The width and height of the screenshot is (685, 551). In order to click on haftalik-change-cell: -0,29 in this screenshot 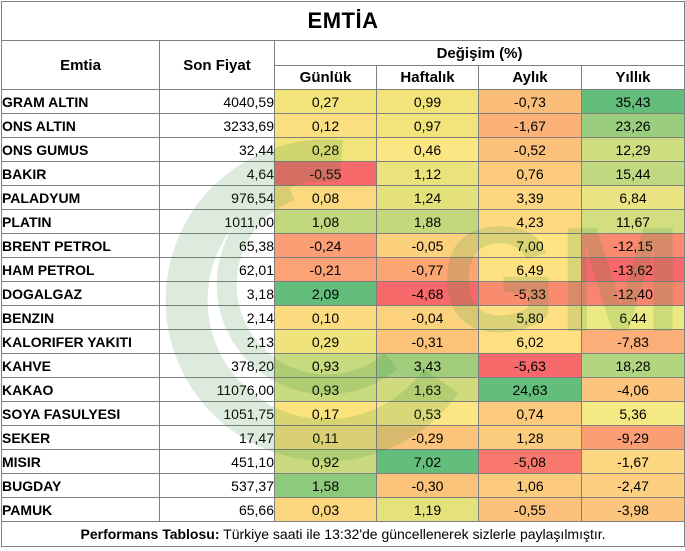, I will do `click(427, 437)`.